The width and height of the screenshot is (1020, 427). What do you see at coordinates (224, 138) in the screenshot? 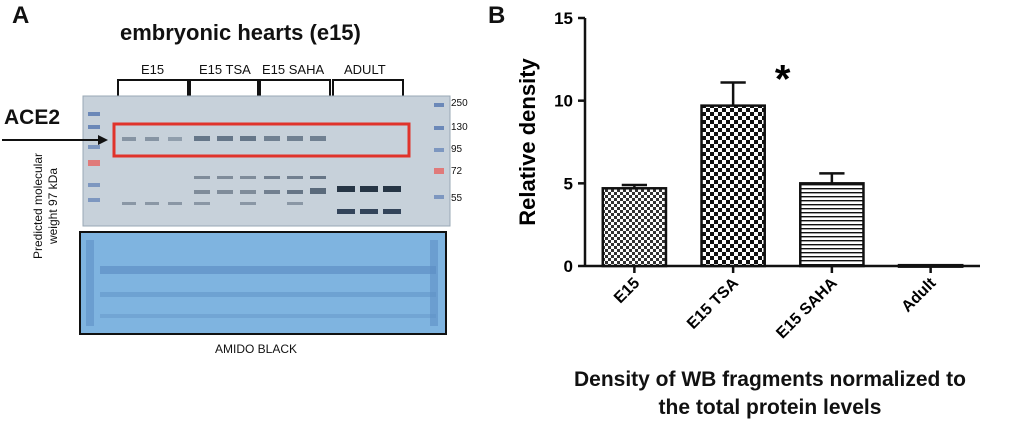
I see `ace2-bands` at bounding box center [224, 138].